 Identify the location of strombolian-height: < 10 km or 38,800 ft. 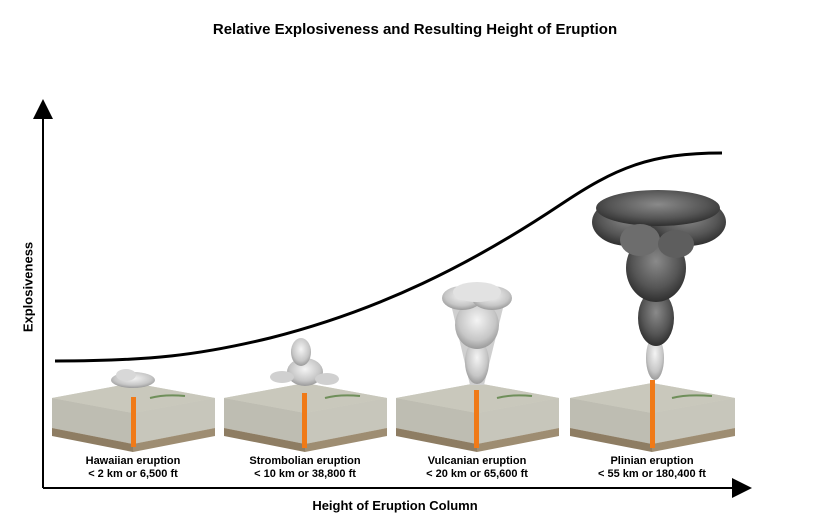
(305, 474).